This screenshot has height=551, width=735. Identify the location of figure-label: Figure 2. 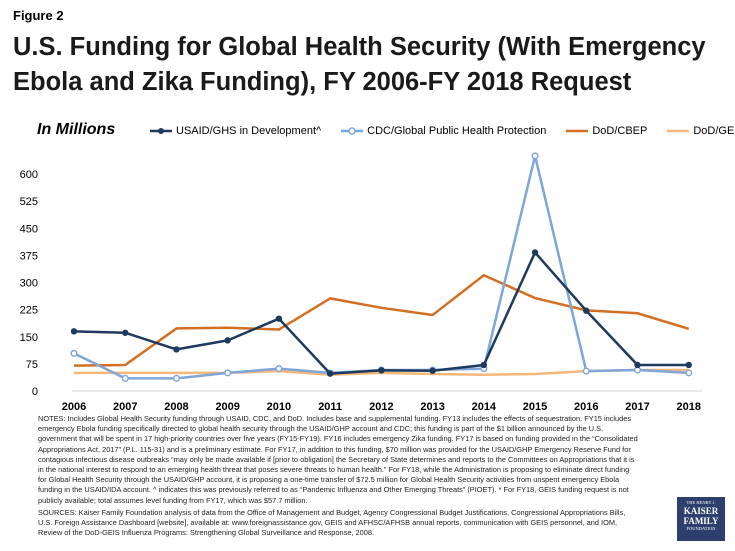
(38, 15).